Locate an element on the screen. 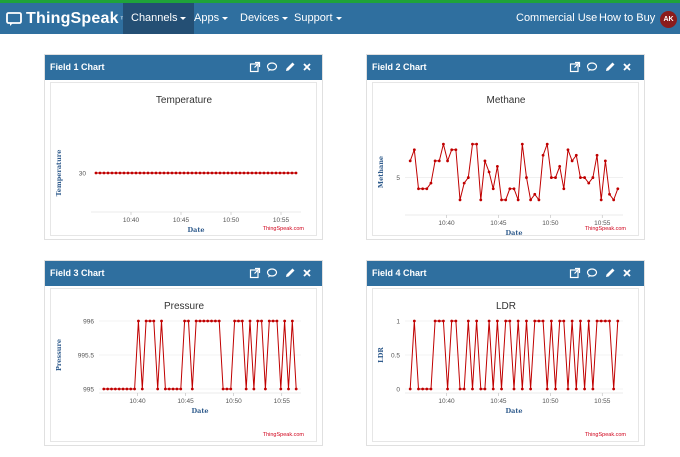 This screenshot has height=457, width=680. nav-how-to-buy: How to Buy is located at coordinates (627, 18).